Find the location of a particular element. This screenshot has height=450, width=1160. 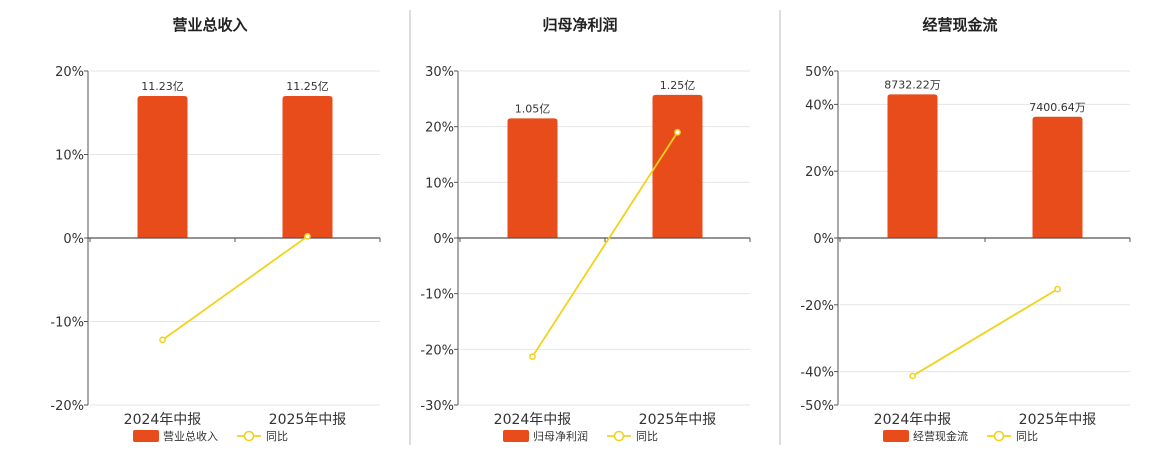

bar-data-label: 1.05亿 is located at coordinates (533, 108).